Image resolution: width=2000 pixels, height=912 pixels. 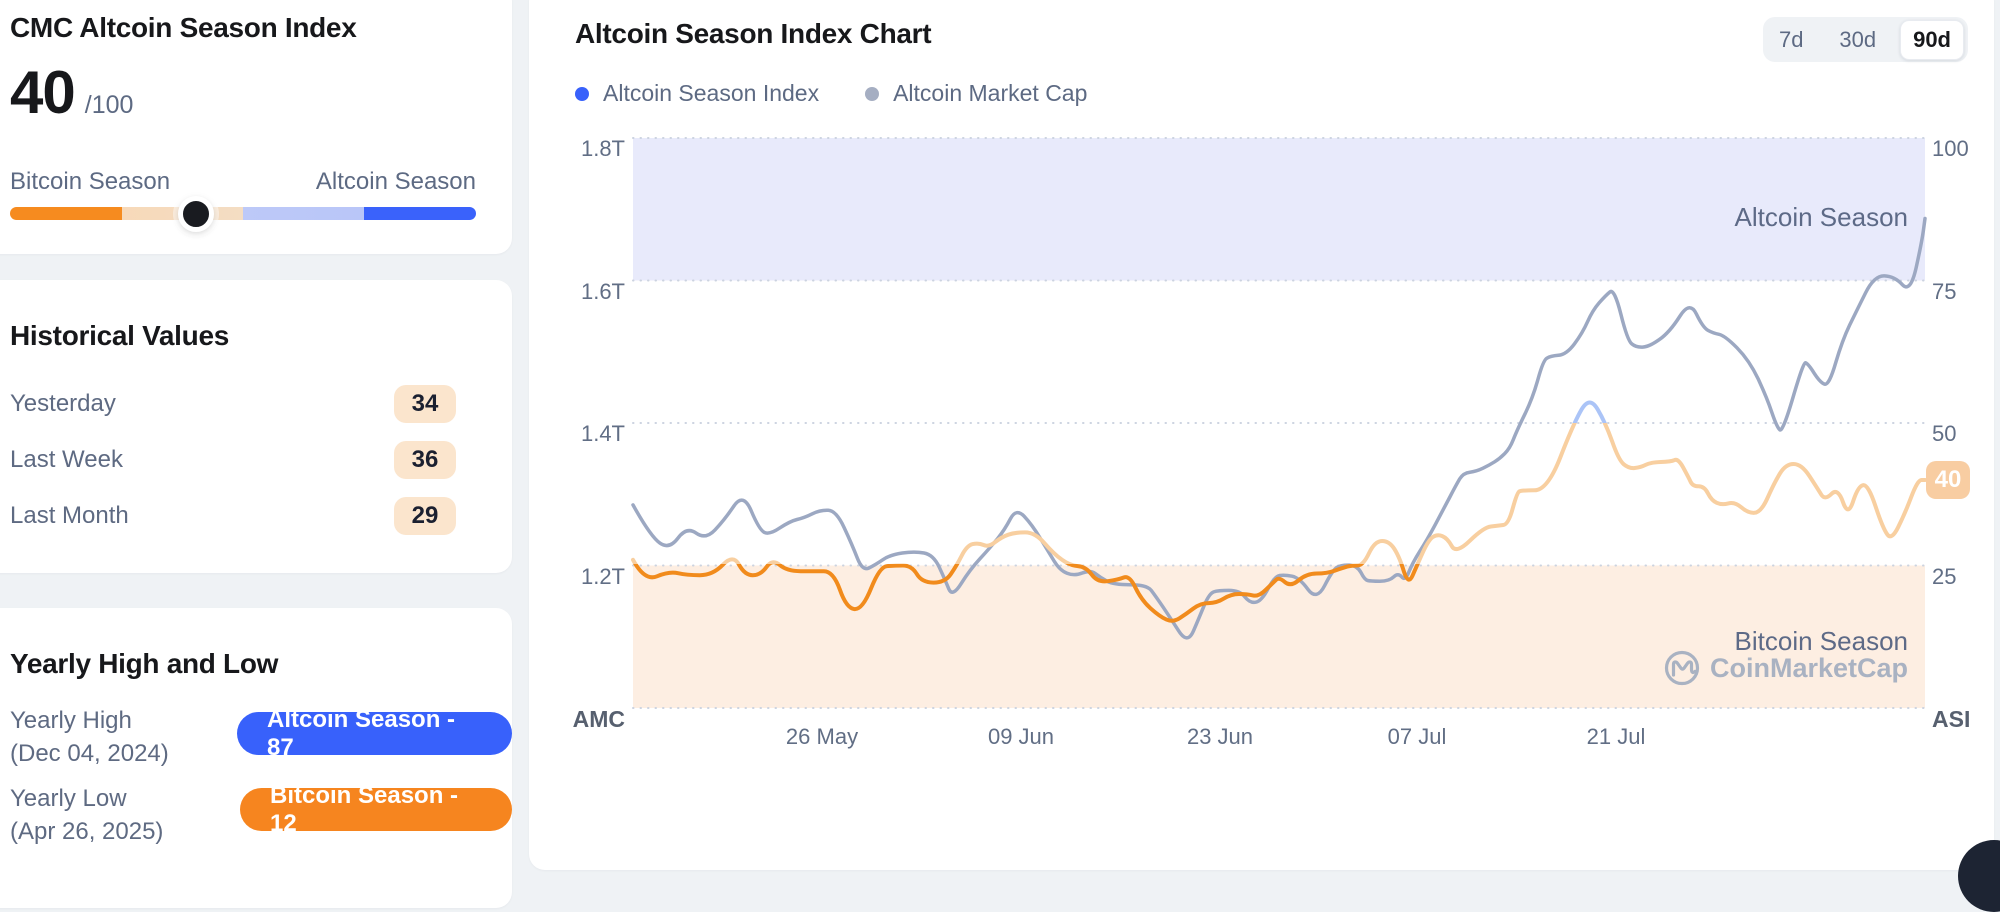 I want to click on hist-label: Last Week, so click(x=66, y=459).